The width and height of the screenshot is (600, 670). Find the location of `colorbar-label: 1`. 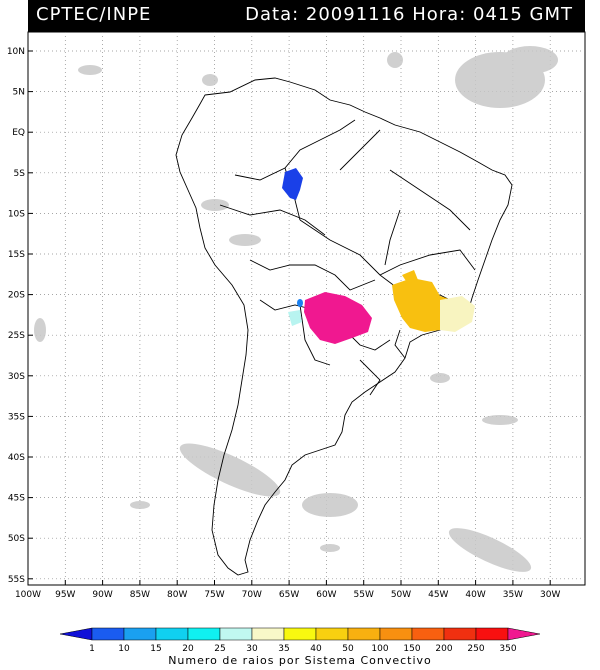

colorbar-label: 1 is located at coordinates (92, 649).